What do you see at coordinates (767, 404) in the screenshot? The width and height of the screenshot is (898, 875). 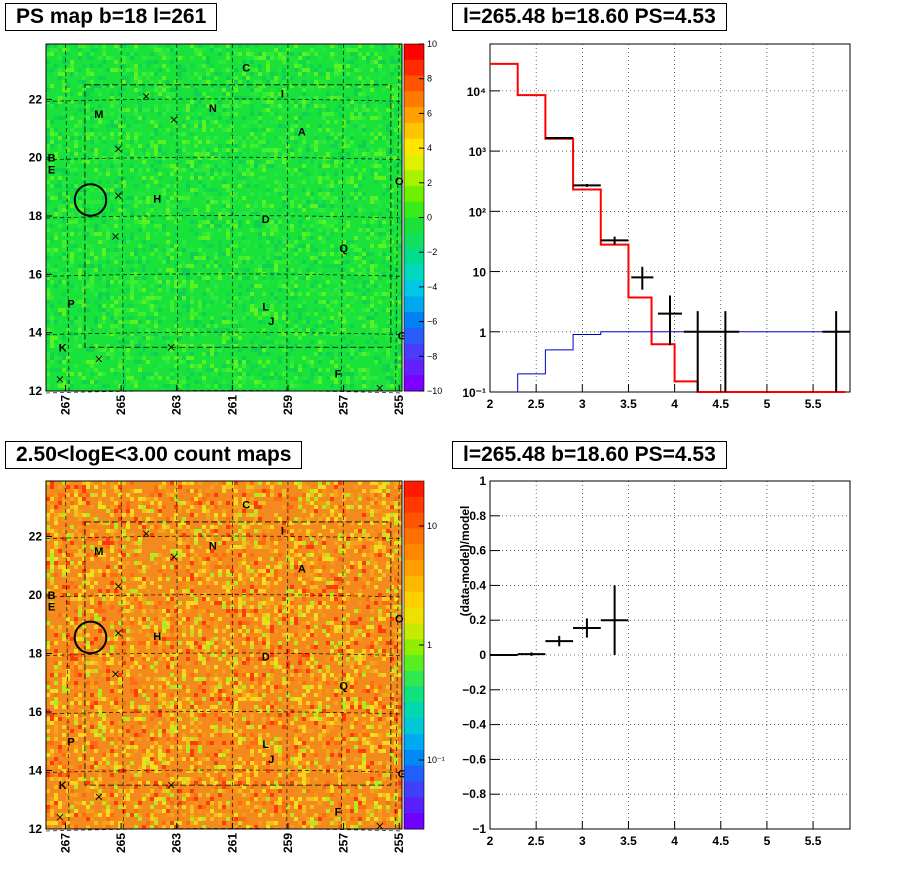 I see `x-tick-label: 5` at bounding box center [767, 404].